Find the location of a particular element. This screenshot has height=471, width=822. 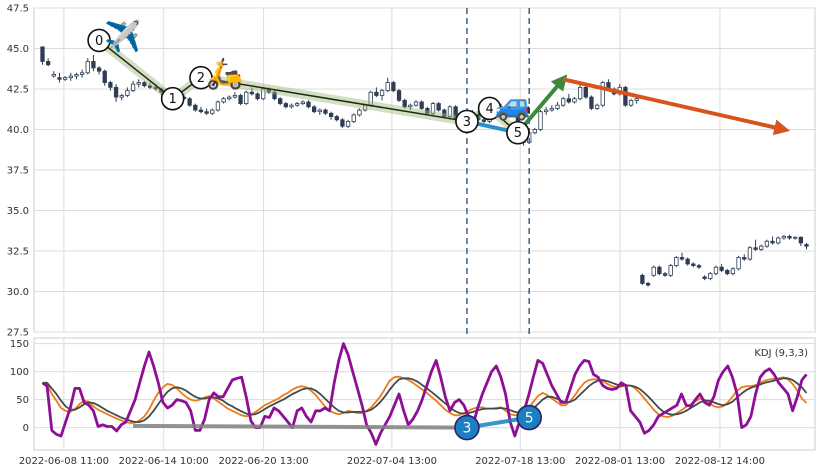

indicator-y-tick-label: 0 is located at coordinates (26, 428).